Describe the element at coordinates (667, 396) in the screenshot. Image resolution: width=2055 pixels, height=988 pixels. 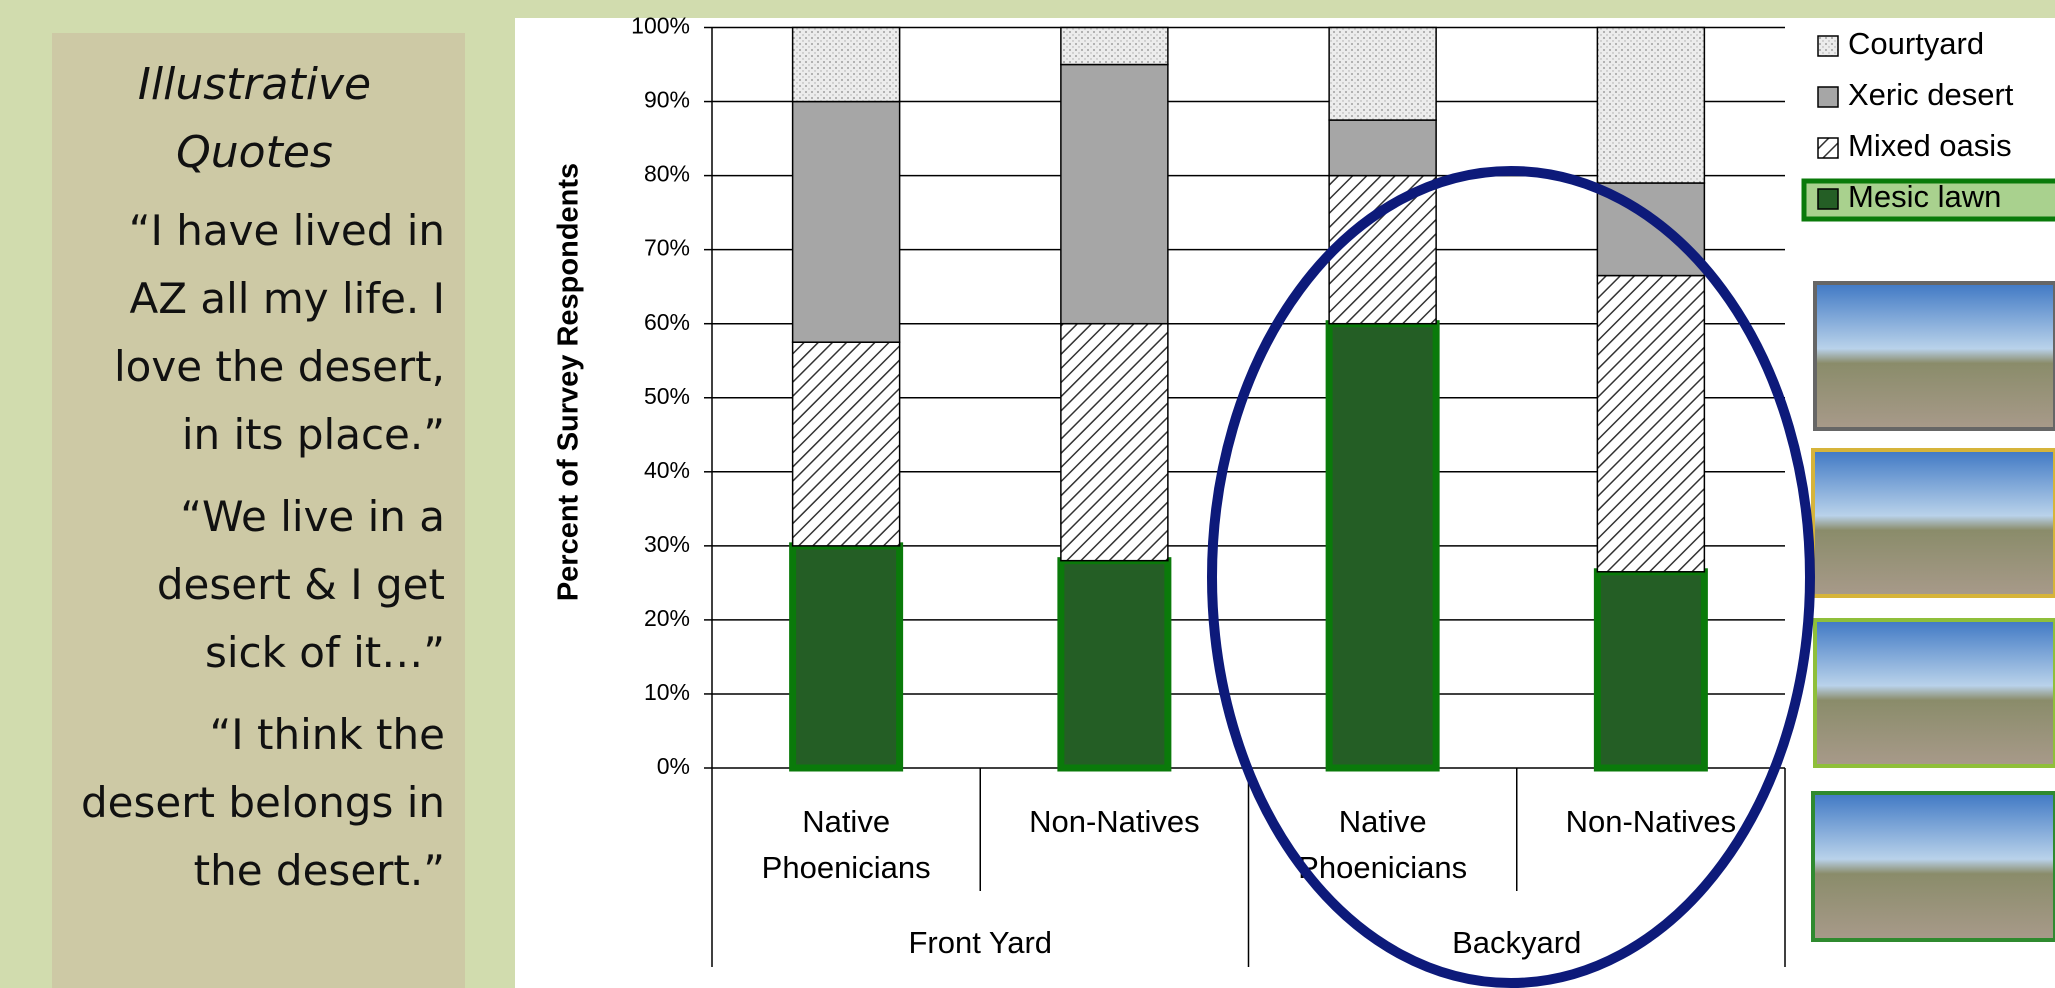
I see `y-tick-label: 50%` at that location.